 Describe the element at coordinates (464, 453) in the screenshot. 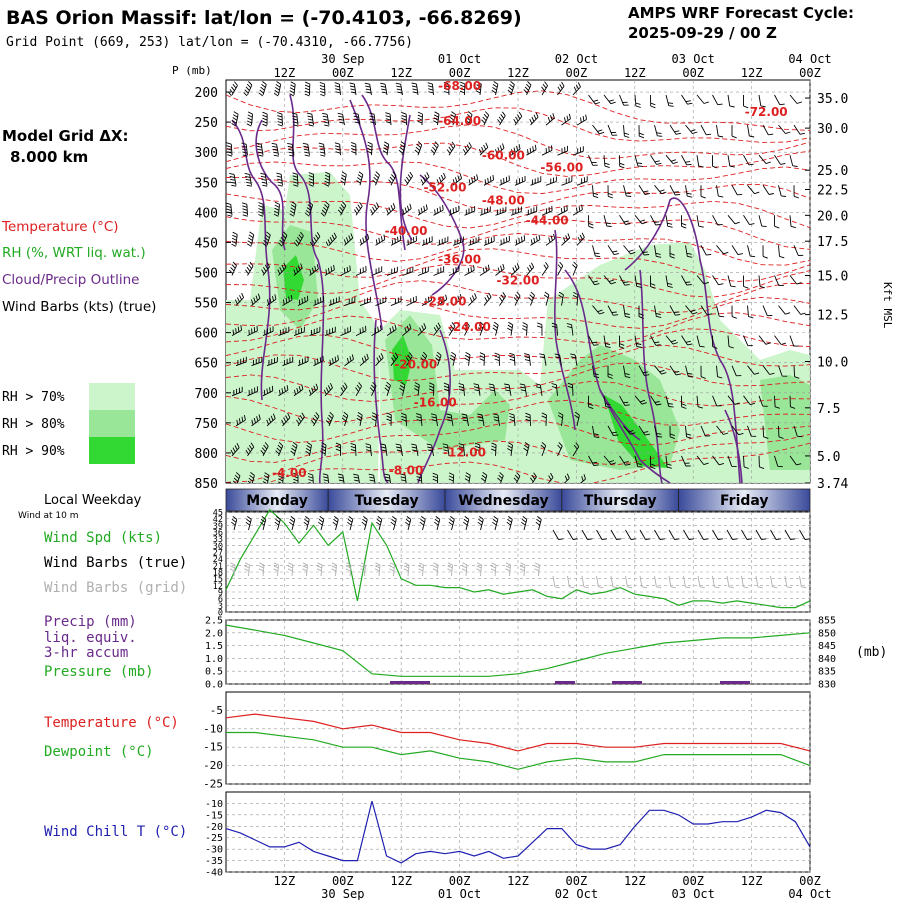

I see `temp-label-15: -12.00` at that location.